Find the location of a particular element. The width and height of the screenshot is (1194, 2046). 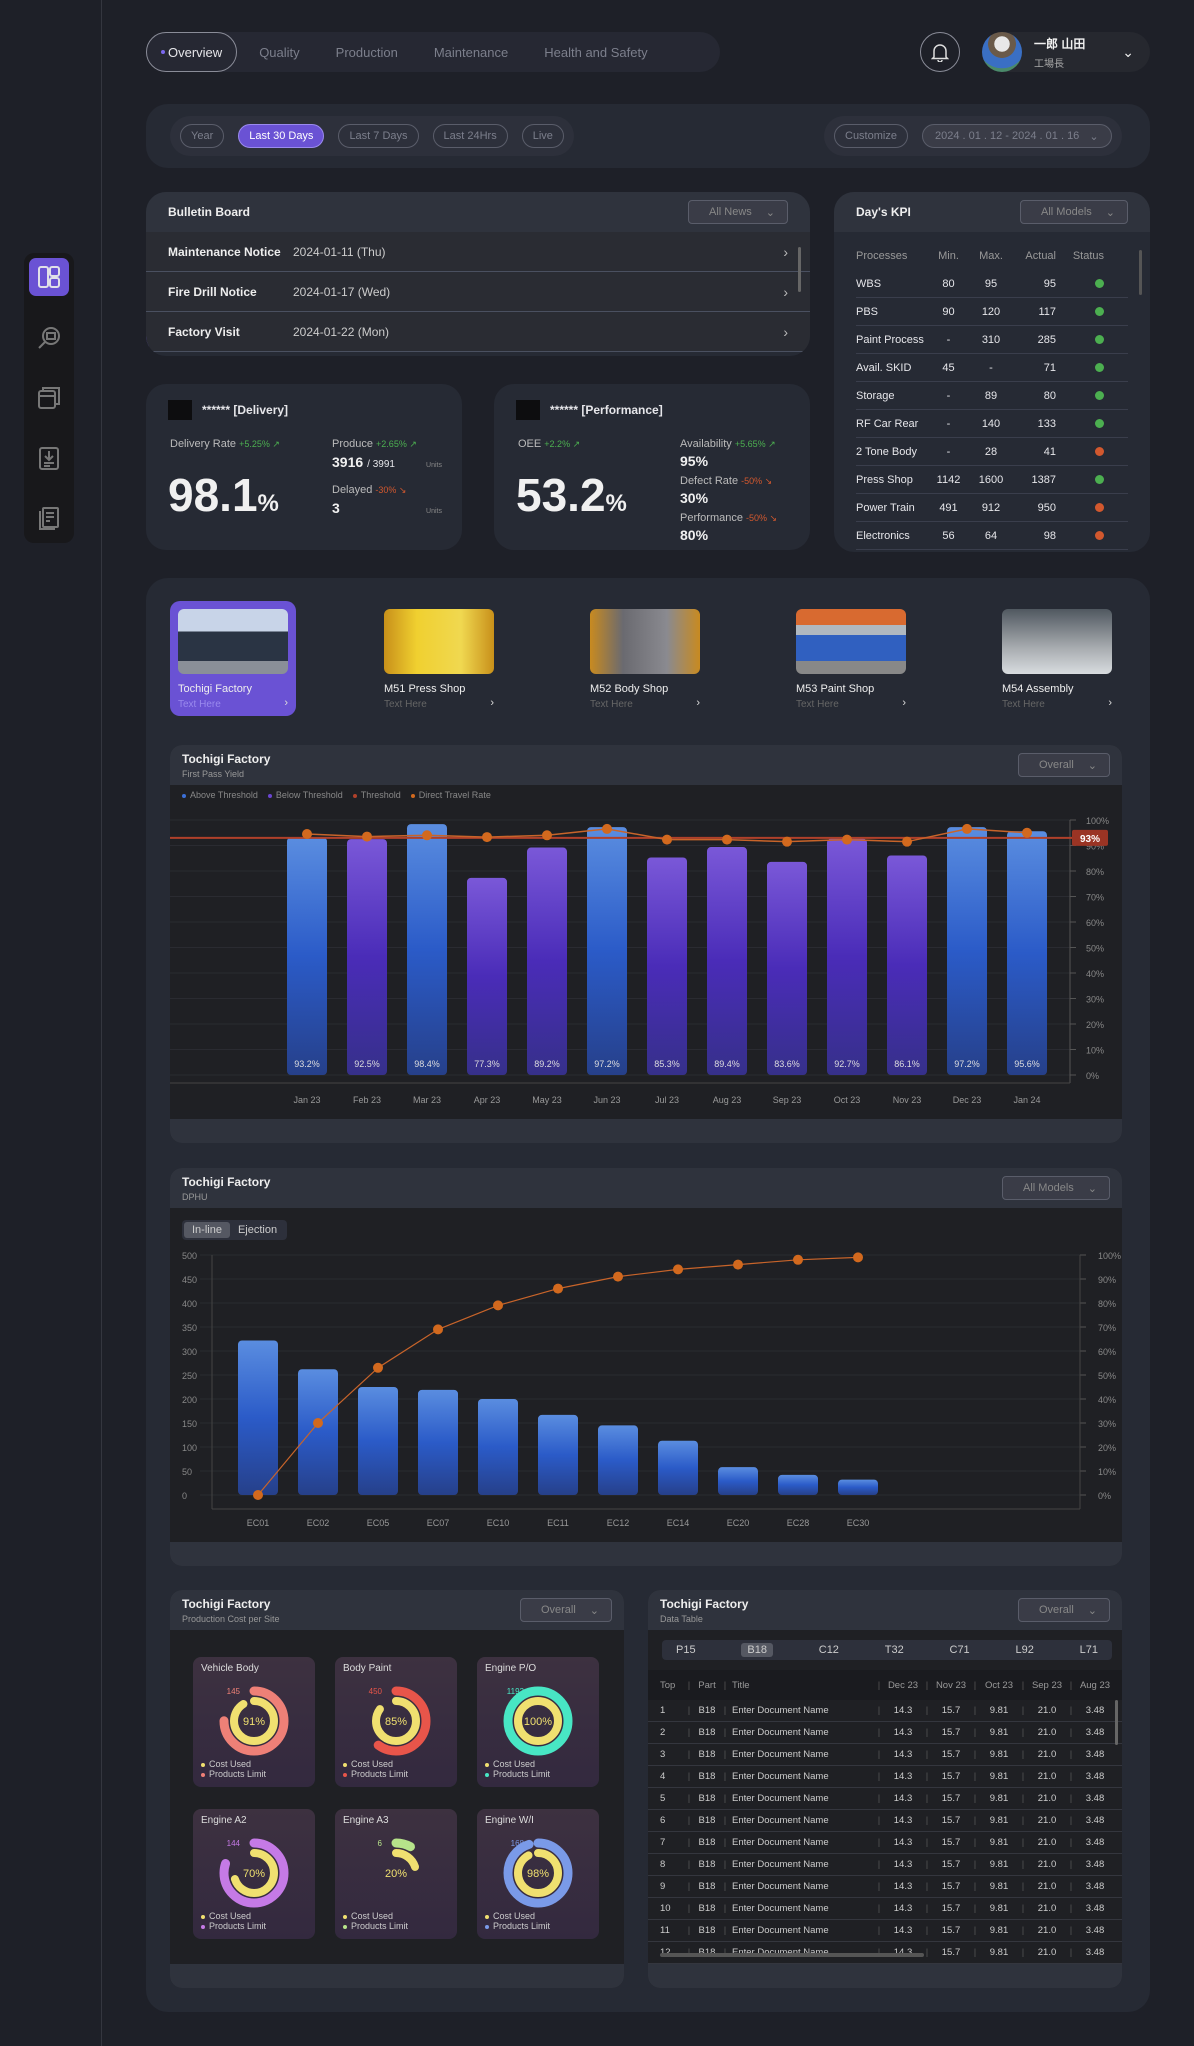

tab-maintenance: Maintenance is located at coordinates (471, 52).